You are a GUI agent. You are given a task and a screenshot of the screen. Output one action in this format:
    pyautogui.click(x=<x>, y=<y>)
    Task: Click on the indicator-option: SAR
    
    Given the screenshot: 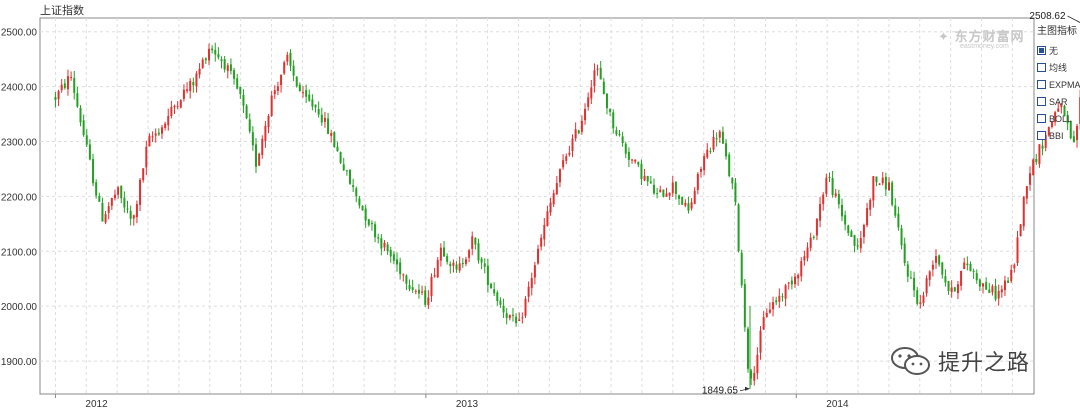 What is the action you would take?
    pyautogui.click(x=1058, y=101)
    